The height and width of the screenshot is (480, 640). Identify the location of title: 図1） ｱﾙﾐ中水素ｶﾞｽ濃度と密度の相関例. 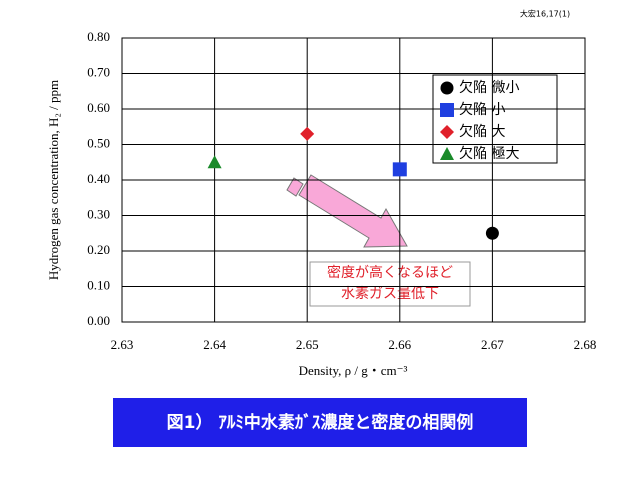
(320, 422).